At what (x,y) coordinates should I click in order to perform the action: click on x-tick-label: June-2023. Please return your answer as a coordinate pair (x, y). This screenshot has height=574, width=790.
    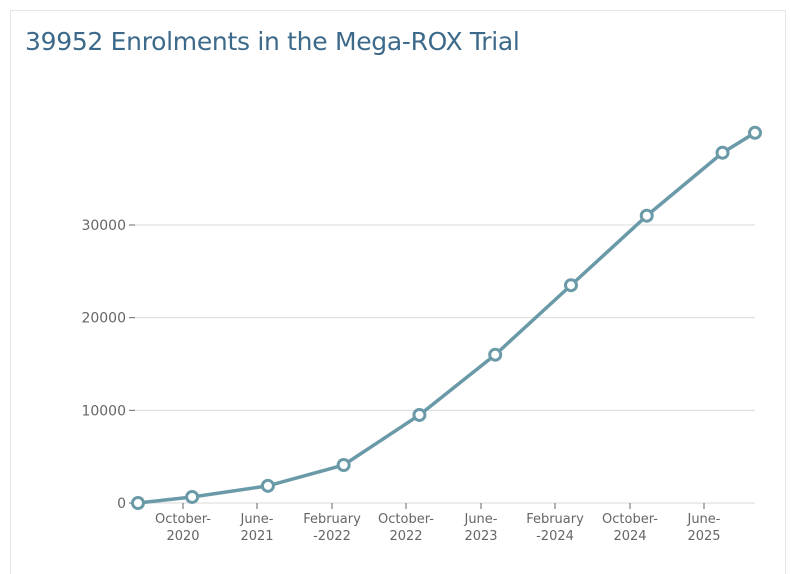
    Looking at the image, I should click on (480, 528).